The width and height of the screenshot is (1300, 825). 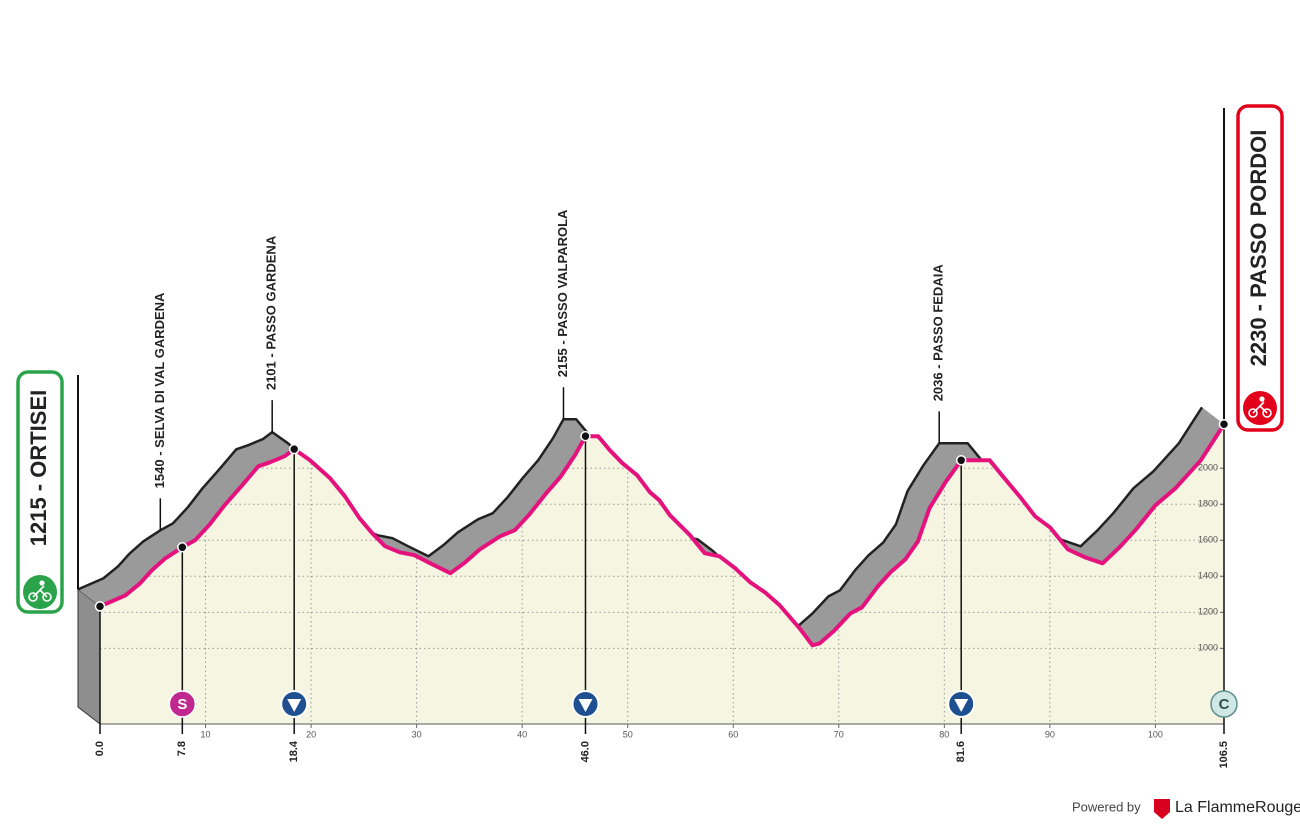 I want to click on climb-label: 2036 - PASSO FEDAIA, so click(x=938, y=333).